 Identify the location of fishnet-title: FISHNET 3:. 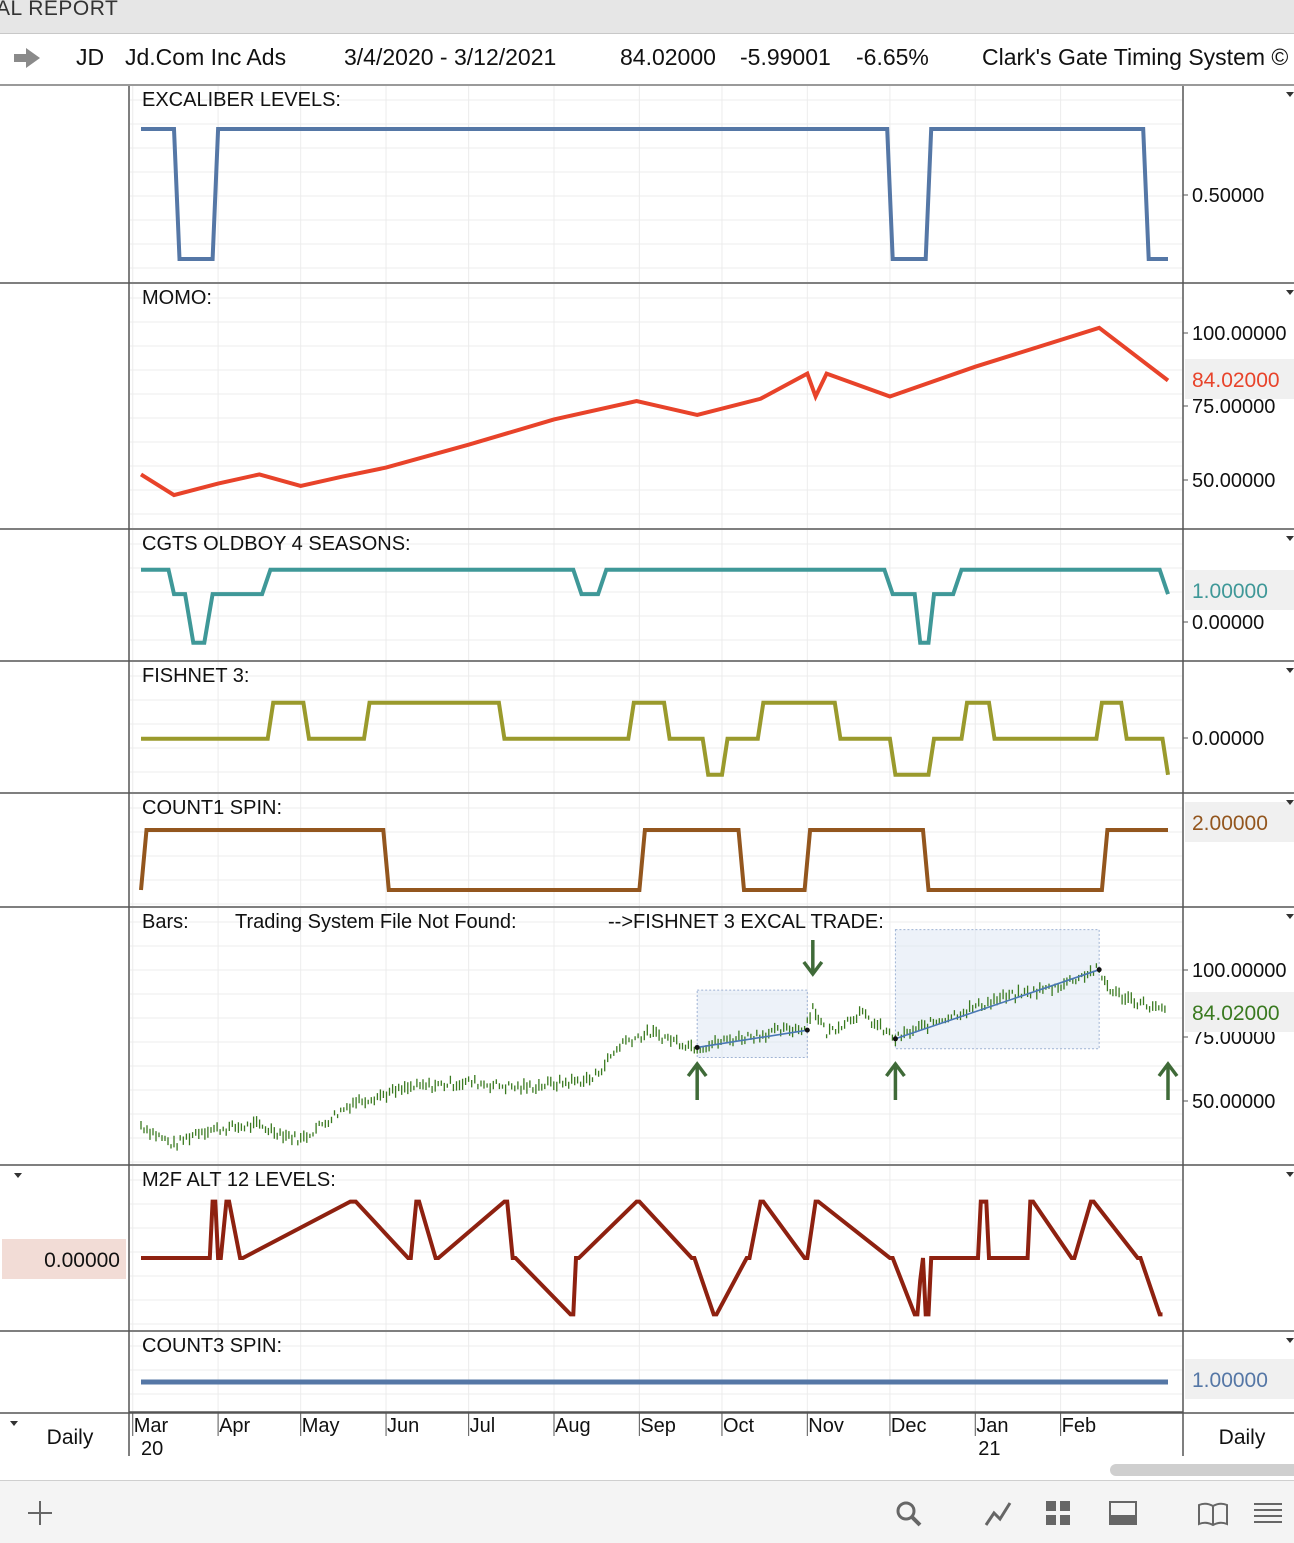
(195, 676).